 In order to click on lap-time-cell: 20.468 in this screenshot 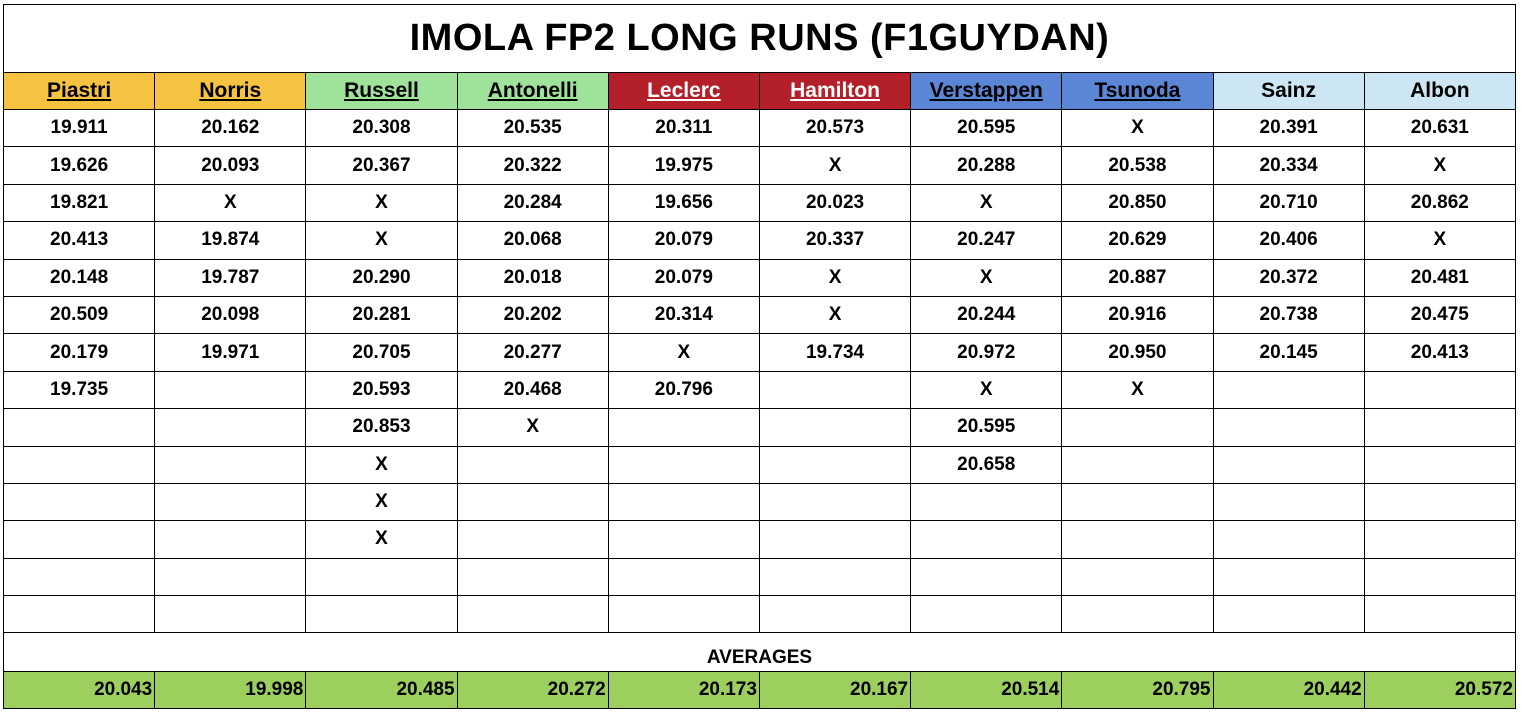, I will do `click(532, 390)`.